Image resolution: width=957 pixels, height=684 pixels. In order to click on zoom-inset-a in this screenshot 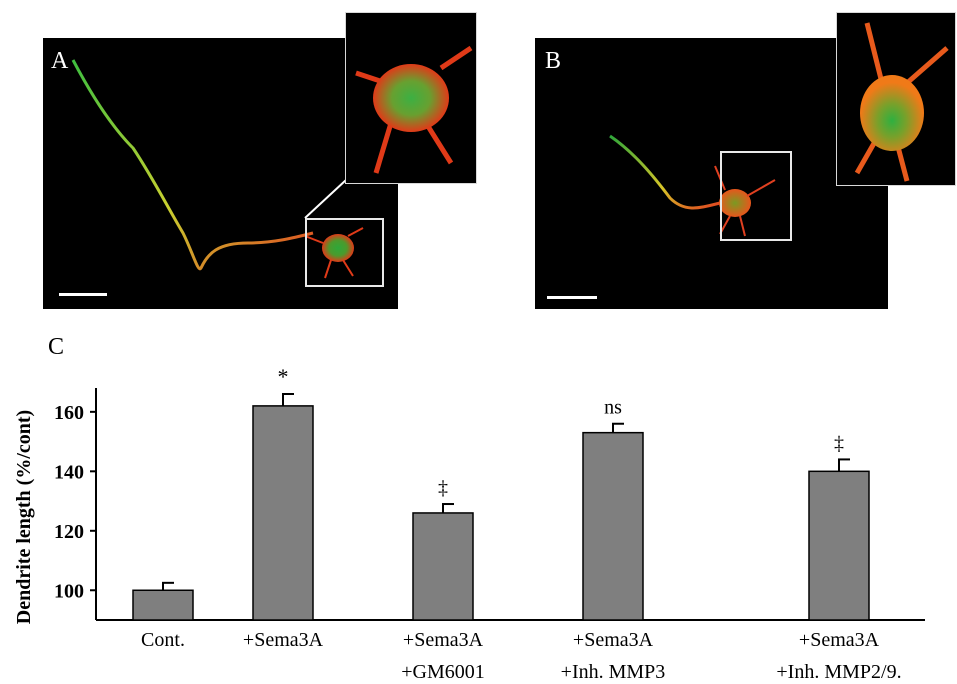, I will do `click(411, 98)`.